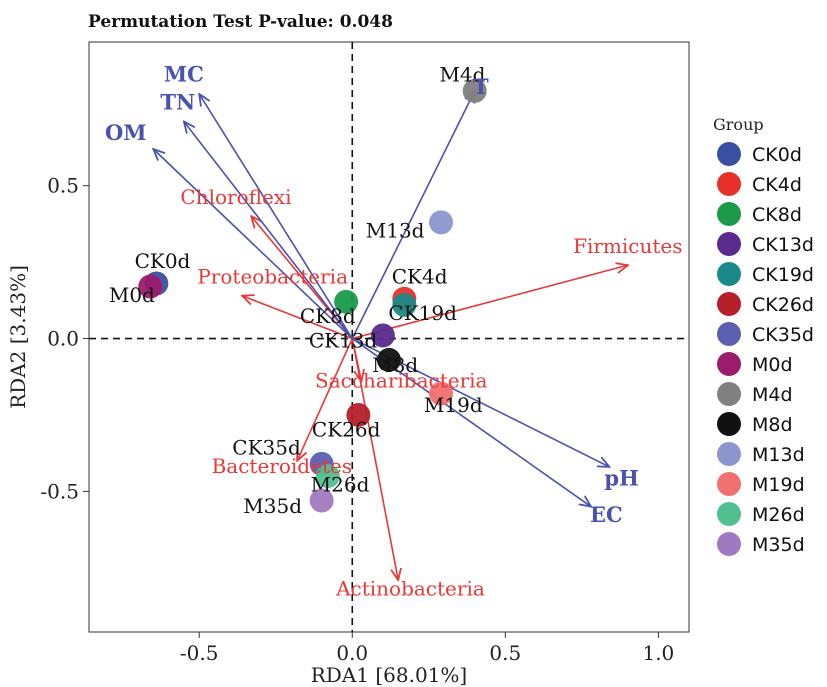  I want to click on legend-label: CK8d, so click(777, 215).